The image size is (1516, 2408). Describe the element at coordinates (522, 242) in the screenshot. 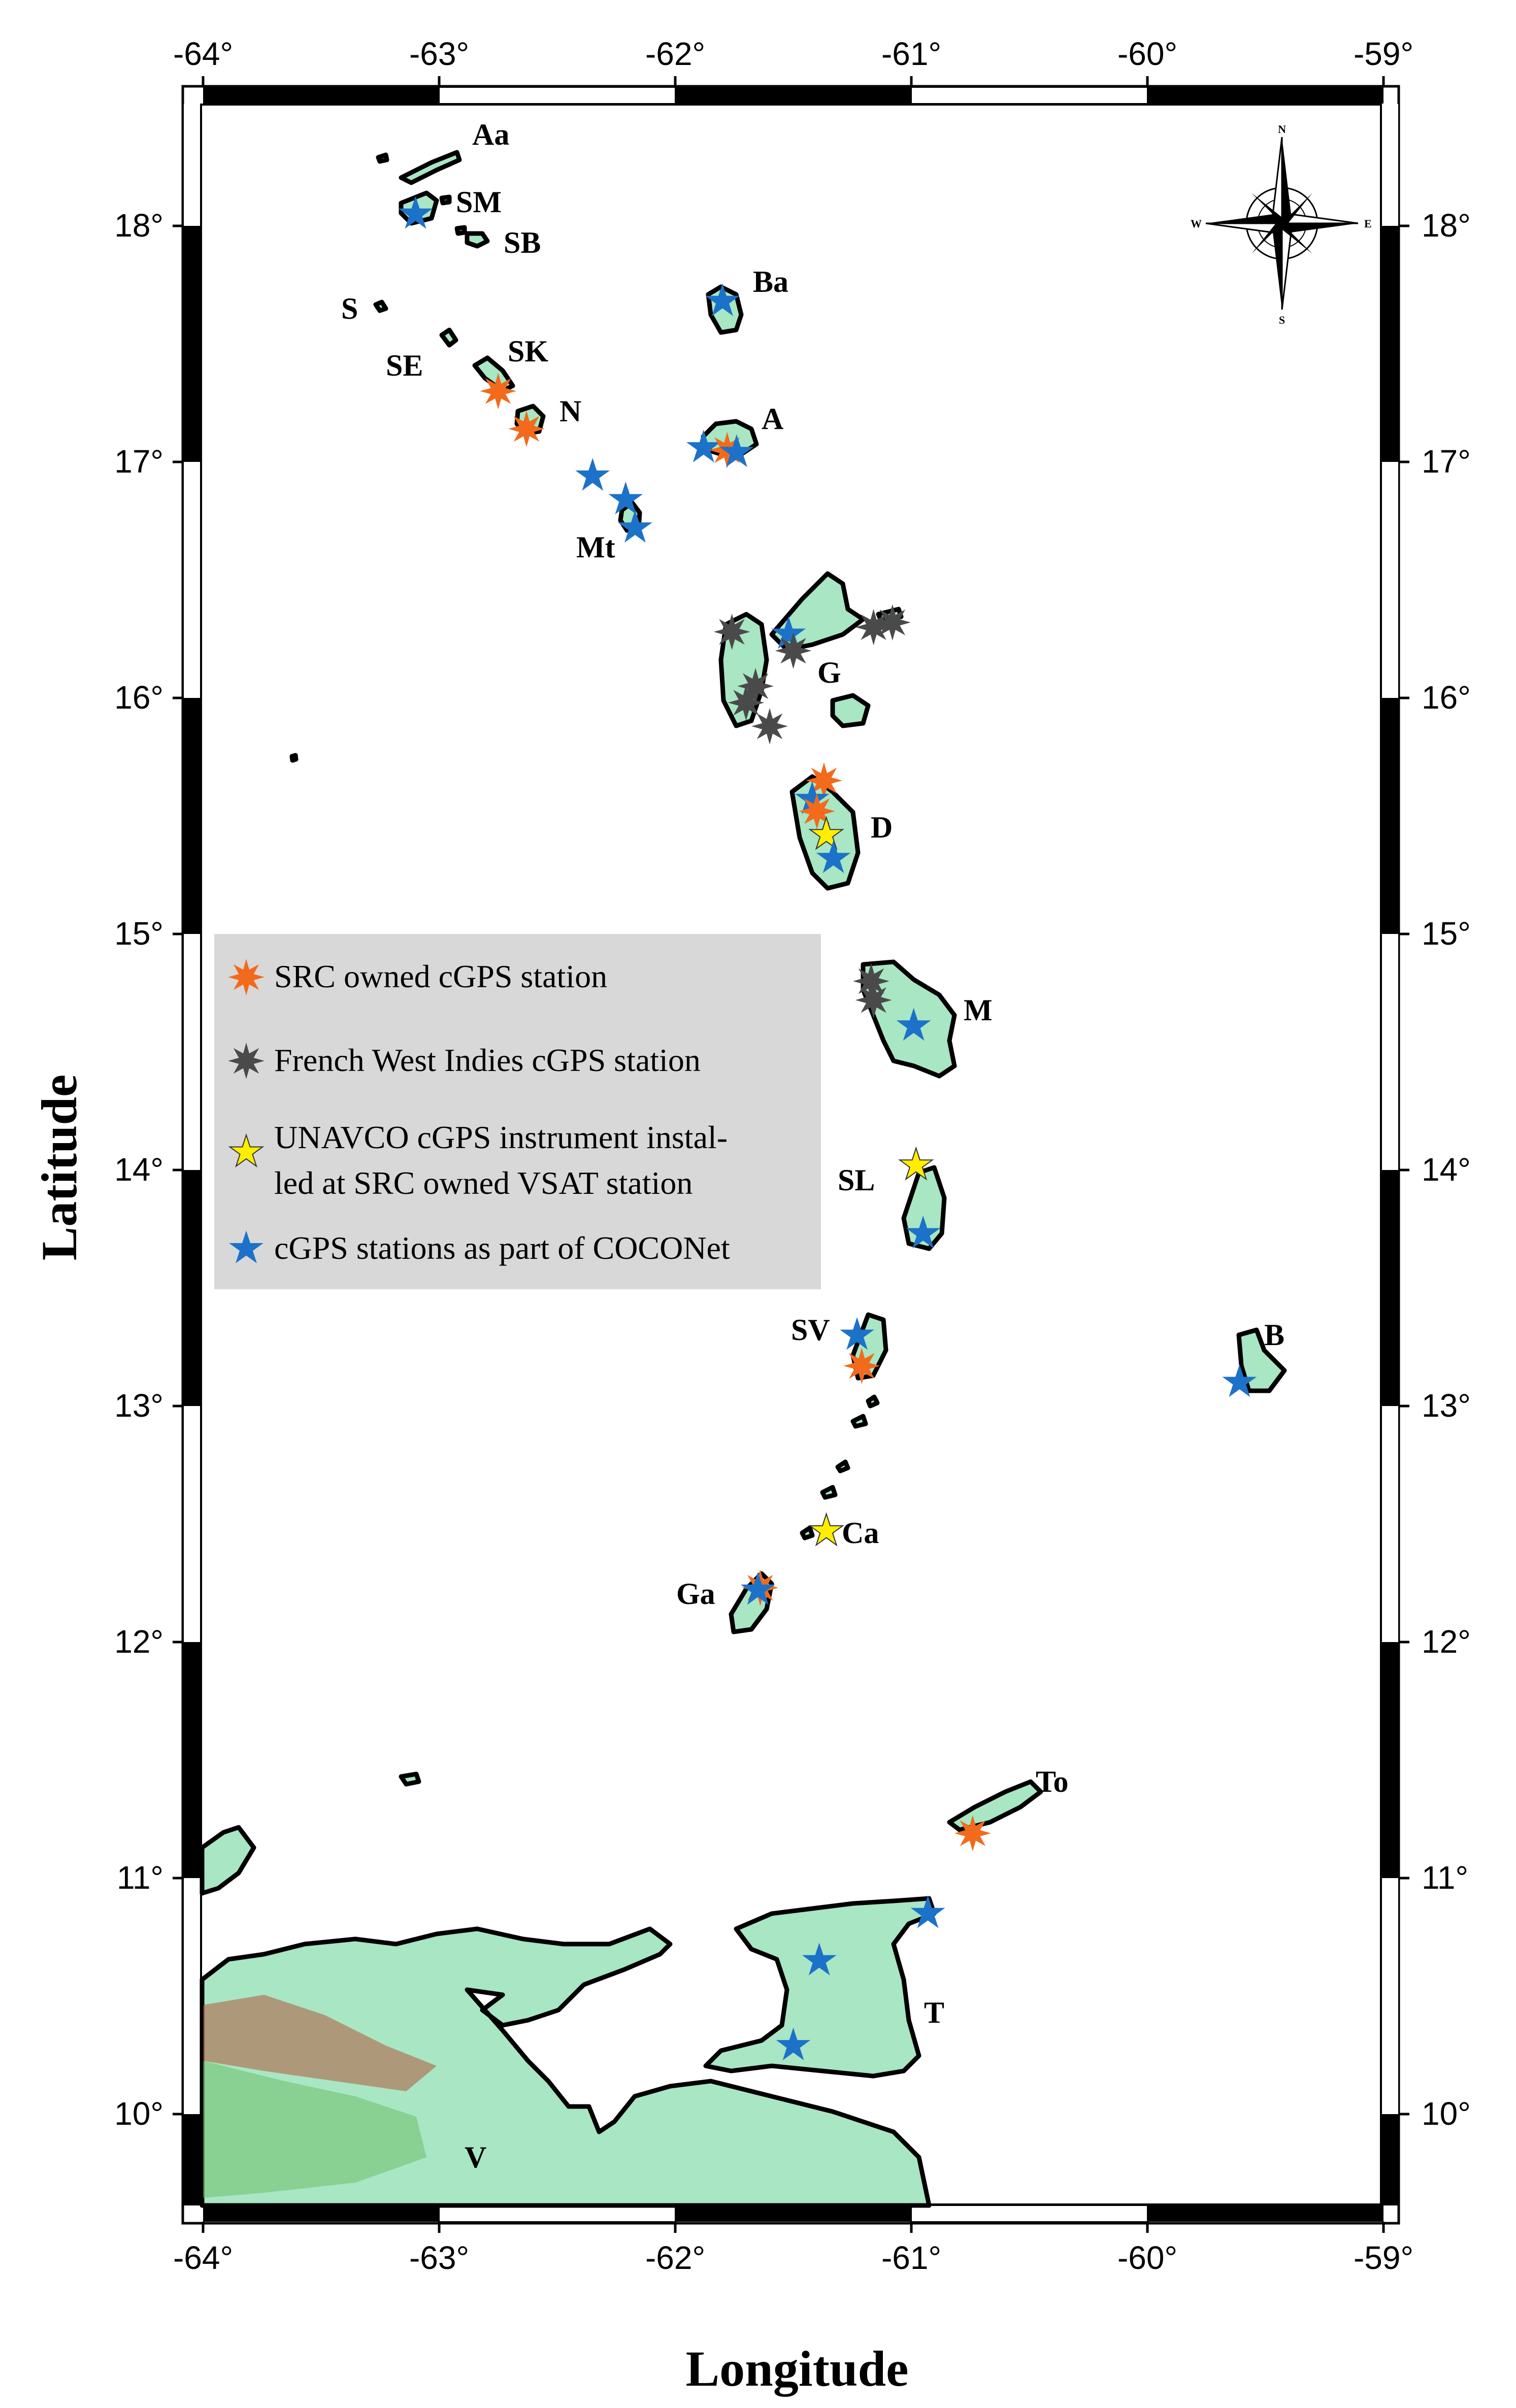

I see `island-label-sb: SB` at that location.